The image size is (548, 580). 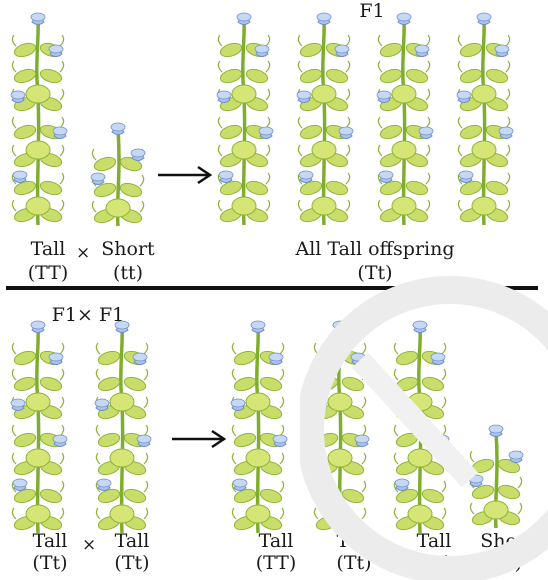 I want to click on parent1-genotype: (TT), so click(x=48, y=273).